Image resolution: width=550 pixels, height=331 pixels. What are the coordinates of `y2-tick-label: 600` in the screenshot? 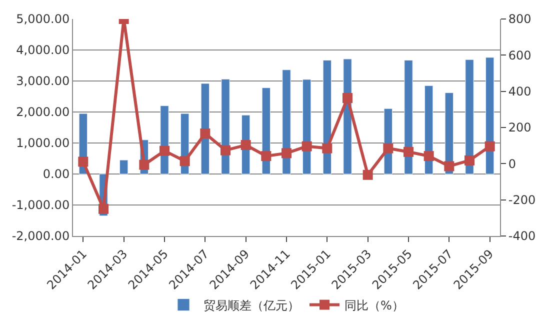 It's located at (520, 55).